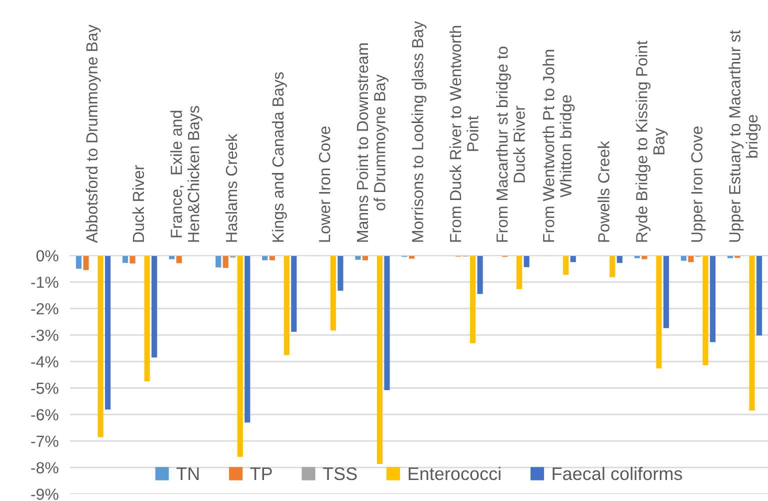 This screenshot has height=501, width=768. I want to click on x-tick-label: Upper Iron Cove, so click(698, 184).